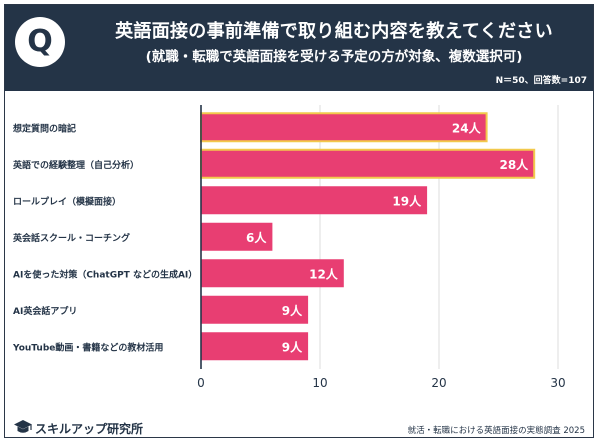 The height and width of the screenshot is (442, 600). Describe the element at coordinates (557, 383) in the screenshot. I see `x-tick-label: 30` at that location.